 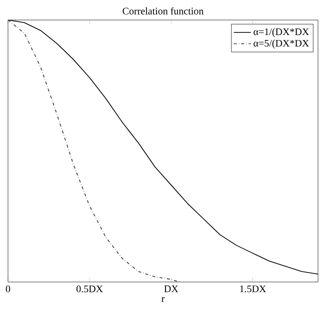 What do you see at coordinates (163, 299) in the screenshot?
I see `x-axis-title: r` at bounding box center [163, 299].